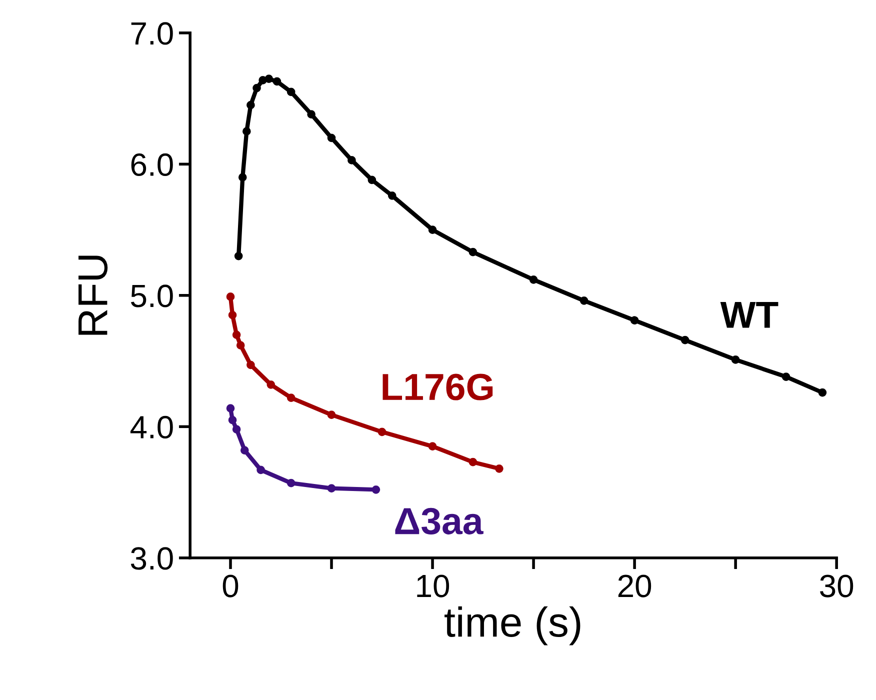  I want to click on series-label: Δ3aa, so click(439, 521).